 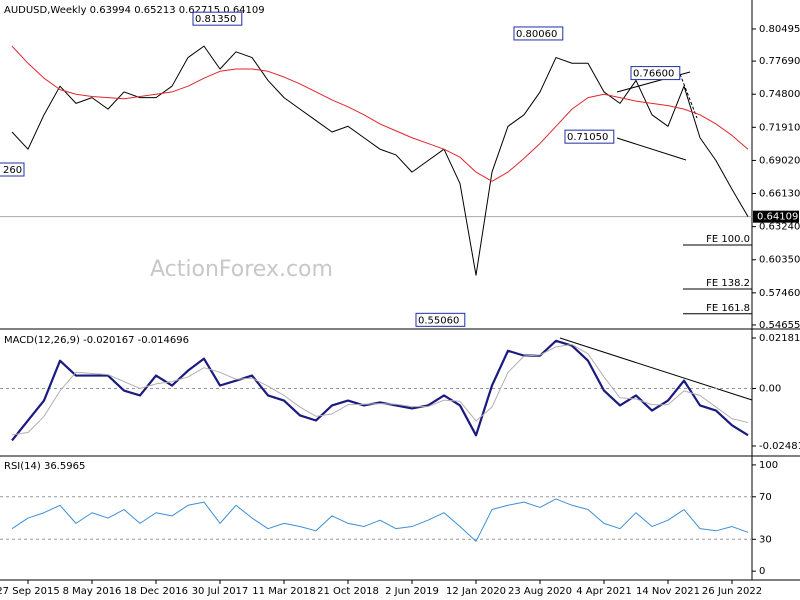 What do you see at coordinates (728, 308) in the screenshot?
I see `fe-label: FE 161.8` at bounding box center [728, 308].